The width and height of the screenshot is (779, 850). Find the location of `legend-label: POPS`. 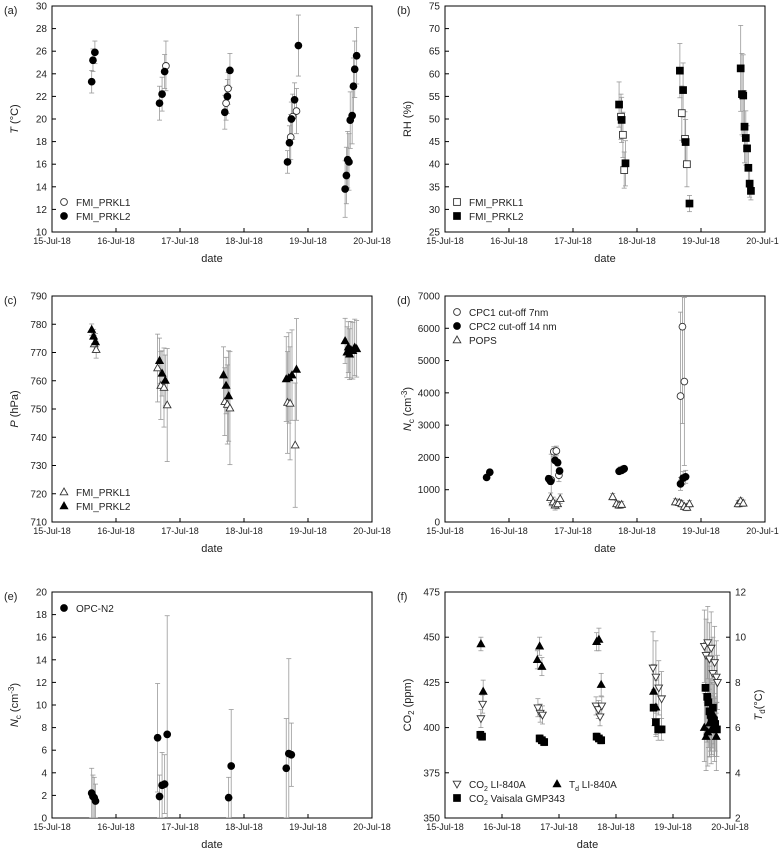

legend-label: POPS is located at coordinates (483, 341).